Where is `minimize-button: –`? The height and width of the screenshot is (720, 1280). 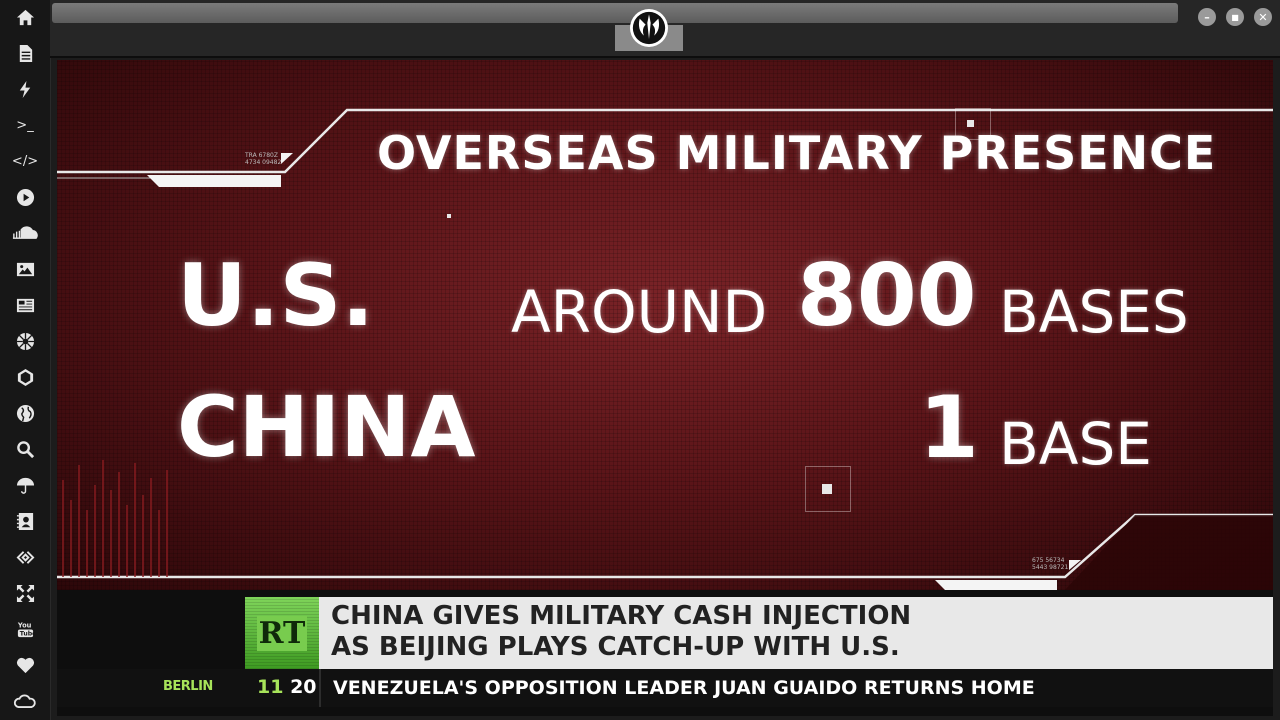 minimize-button: – is located at coordinates (1207, 17).